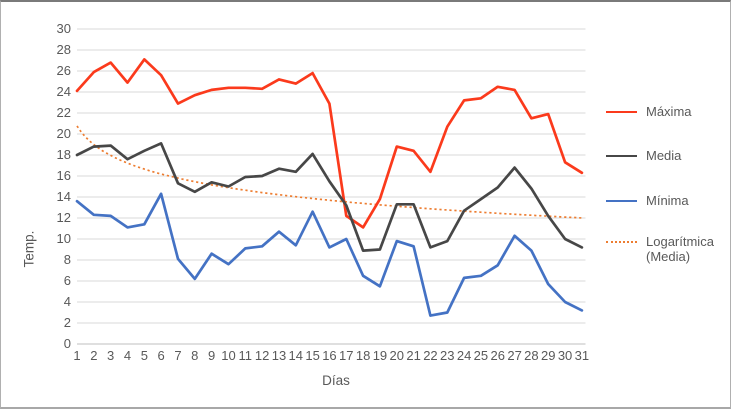  I want to click on y-tick-label-4: 4, so click(67, 301).